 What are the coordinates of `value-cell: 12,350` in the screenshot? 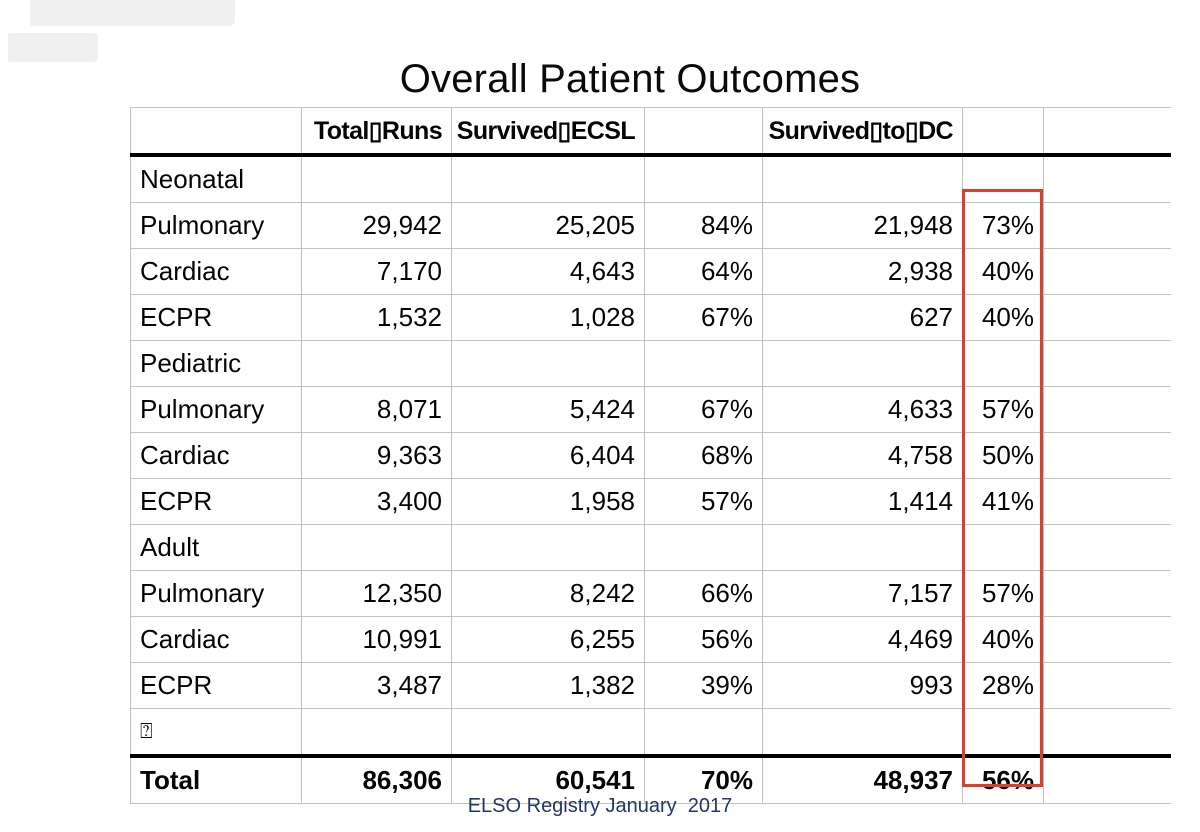 It's located at (376, 593).